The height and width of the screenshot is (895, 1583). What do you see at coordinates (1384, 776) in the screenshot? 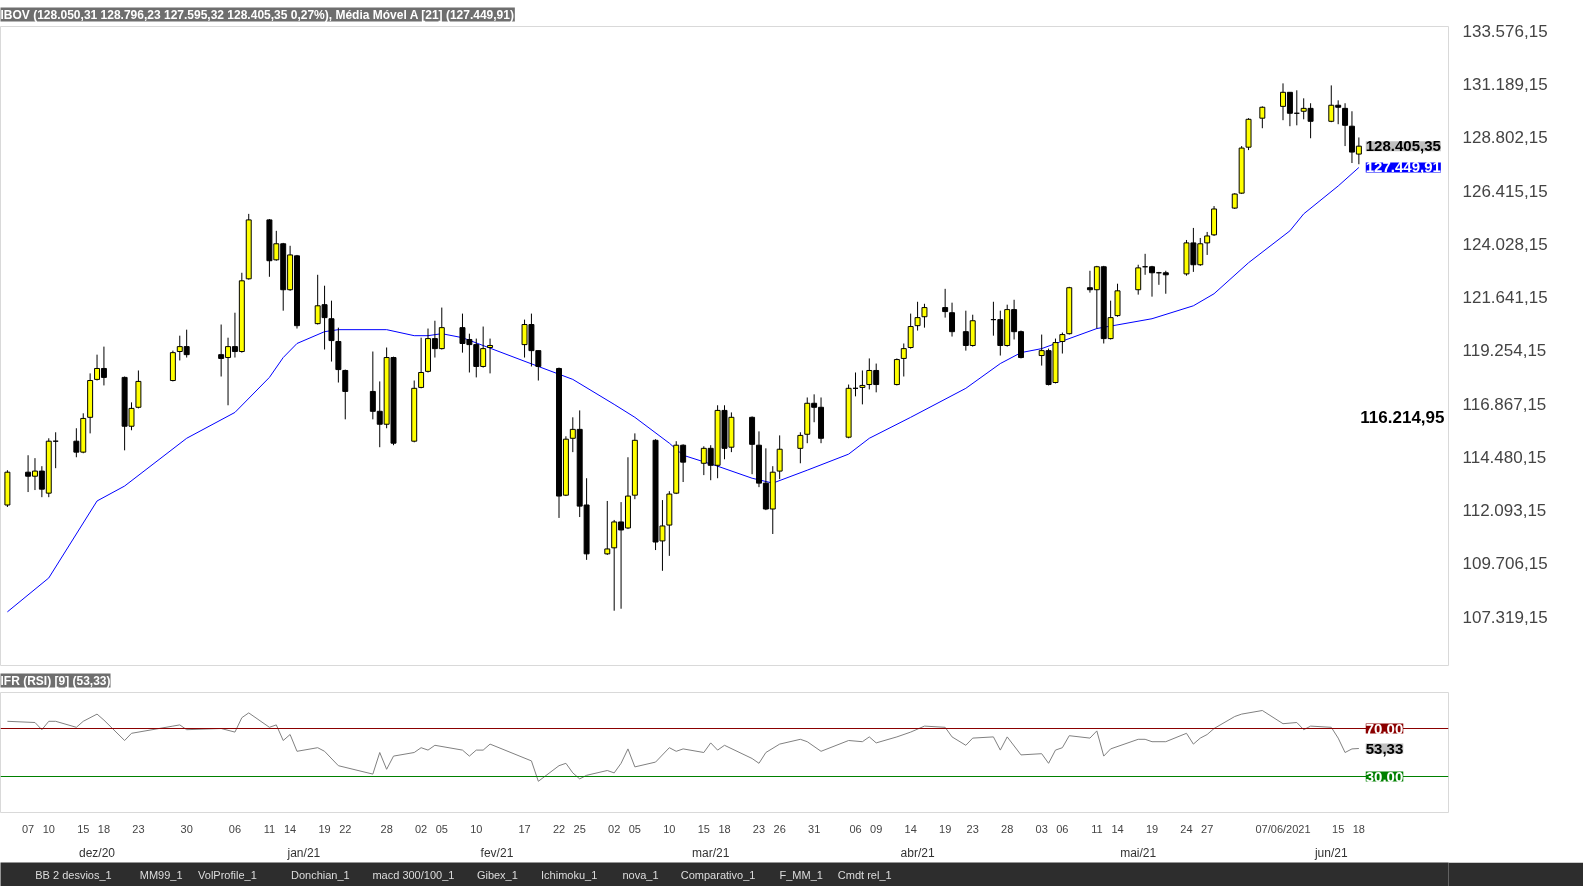
I see `ref-line-label: 30,00` at bounding box center [1384, 776].